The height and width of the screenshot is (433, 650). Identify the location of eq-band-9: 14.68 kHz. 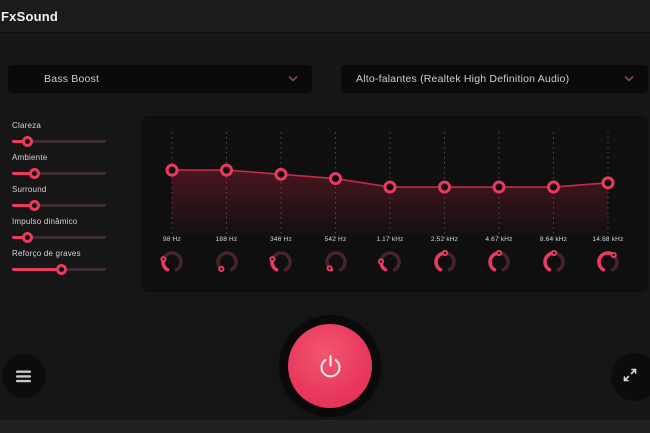
(608, 255).